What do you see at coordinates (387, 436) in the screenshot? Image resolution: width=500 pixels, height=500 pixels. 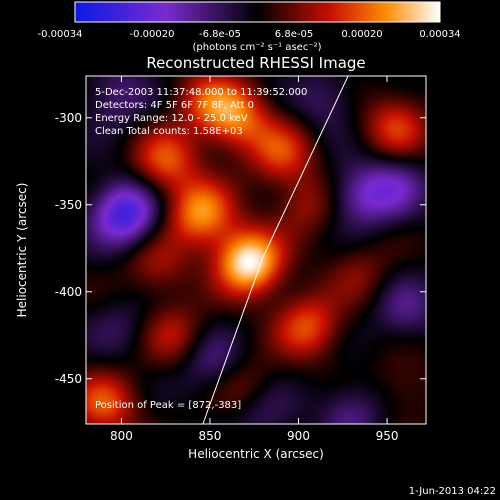 I see `x-tick-label: 950` at bounding box center [387, 436].